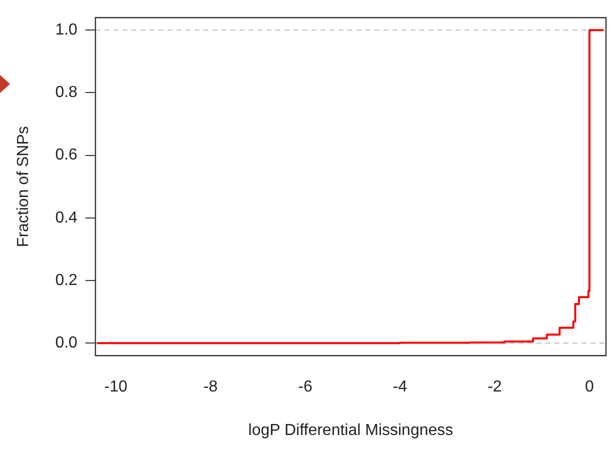  Describe the element at coordinates (589, 387) in the screenshot. I see `x-tick-label: 0` at that location.